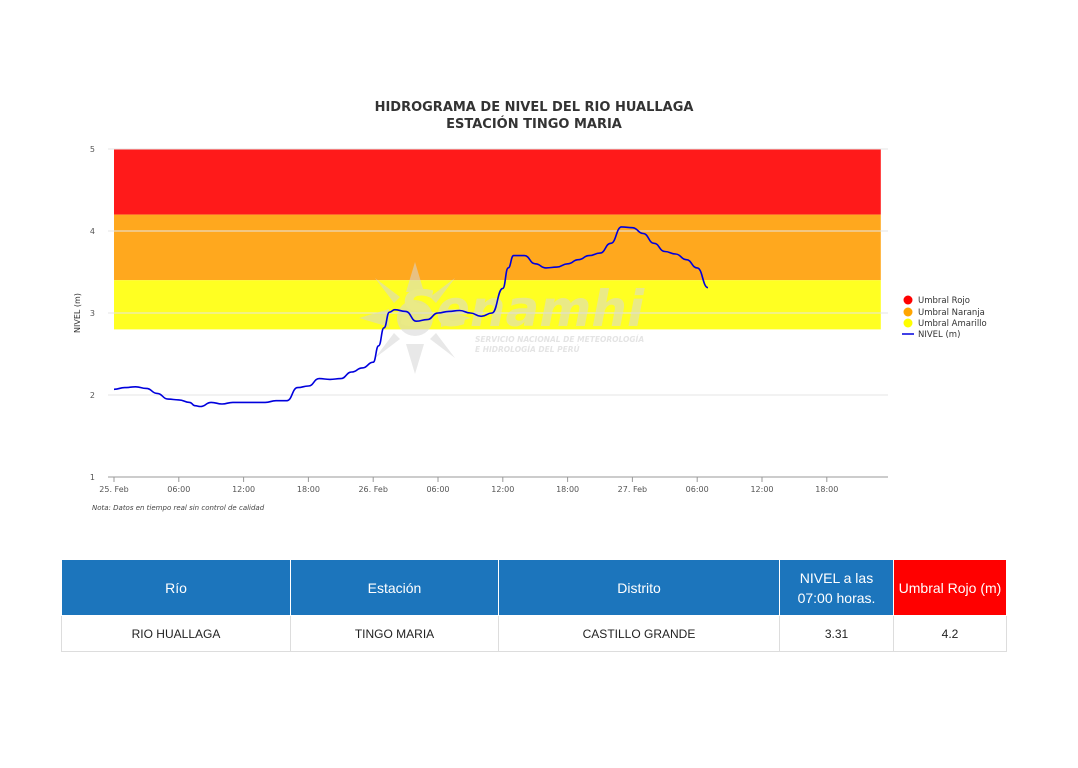  I want to click on y-tick-label: 5, so click(92, 149).